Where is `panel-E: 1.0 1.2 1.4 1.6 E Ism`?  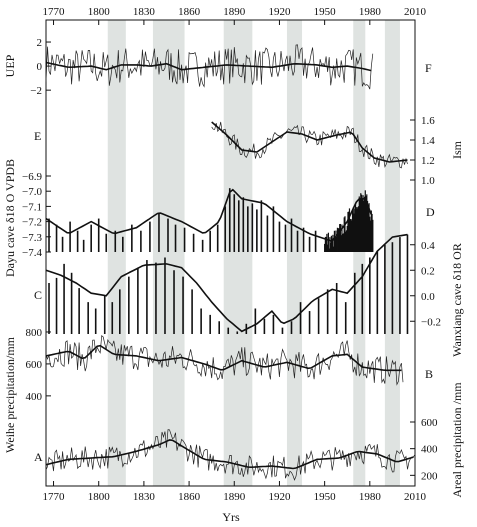 panel-E: 1.0 1.2 1.4 1.6 E Ism is located at coordinates (249, 151).